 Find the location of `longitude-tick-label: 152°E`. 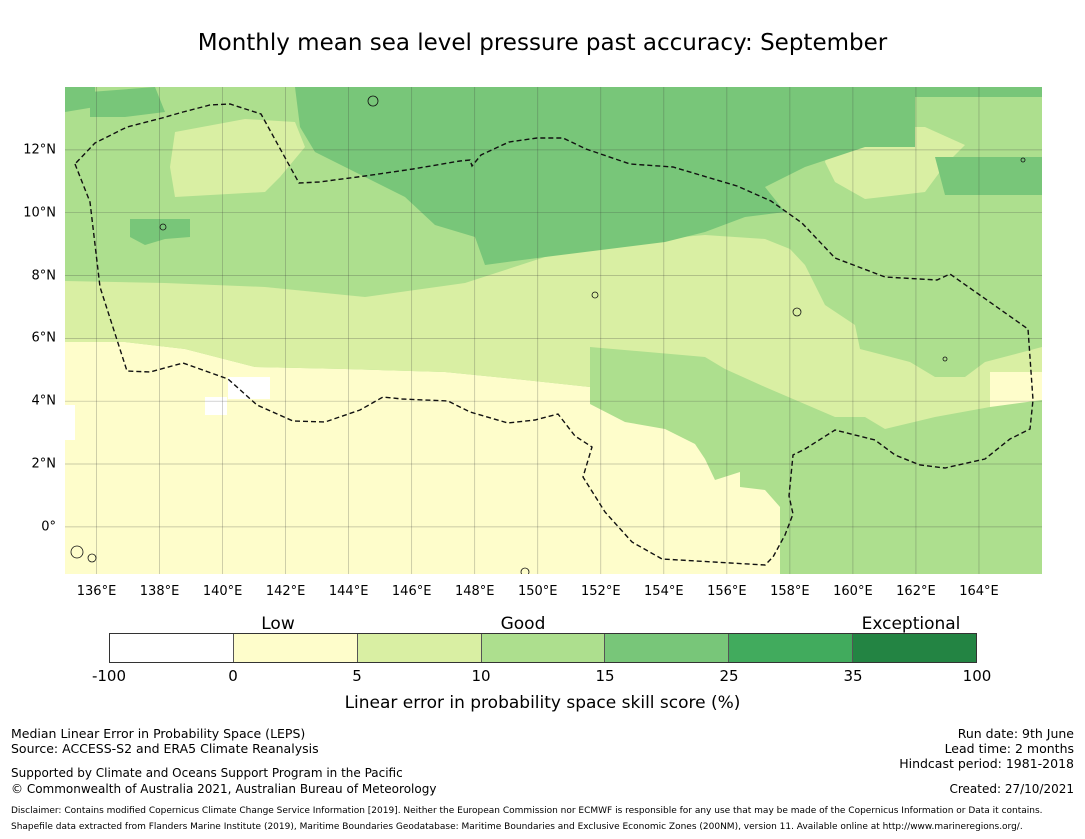

longitude-tick-label: 152°E is located at coordinates (601, 591).